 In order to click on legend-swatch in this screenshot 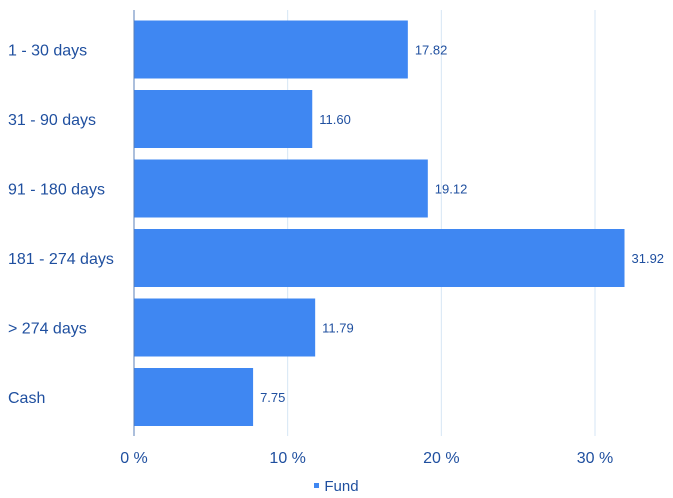, I will do `click(317, 485)`.